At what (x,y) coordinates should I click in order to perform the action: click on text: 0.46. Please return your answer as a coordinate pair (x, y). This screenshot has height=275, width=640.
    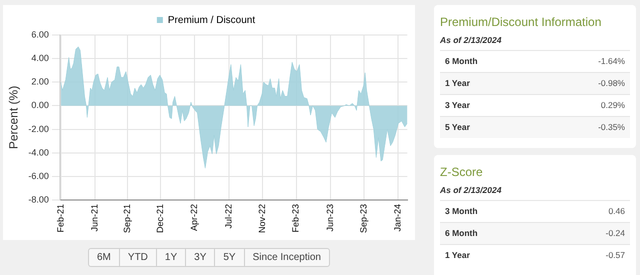
    Looking at the image, I should click on (616, 211).